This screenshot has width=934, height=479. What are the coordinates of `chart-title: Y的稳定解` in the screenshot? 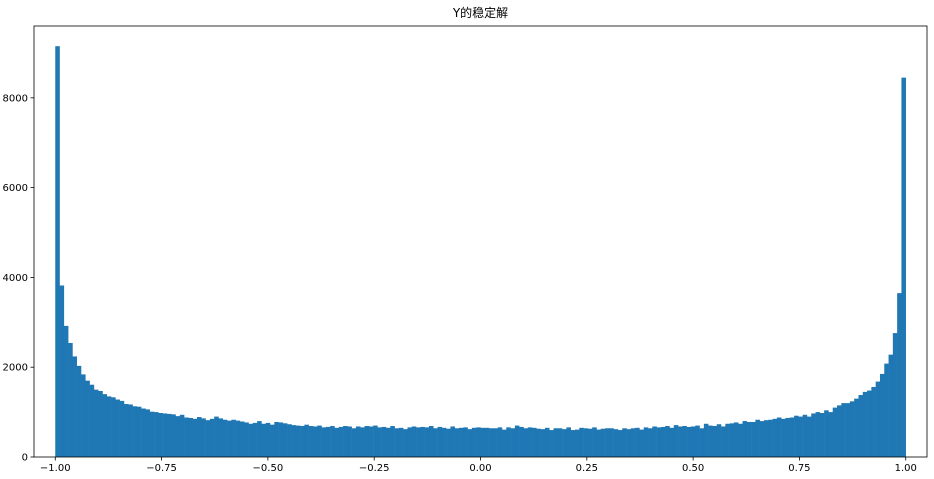 It's located at (480, 12).